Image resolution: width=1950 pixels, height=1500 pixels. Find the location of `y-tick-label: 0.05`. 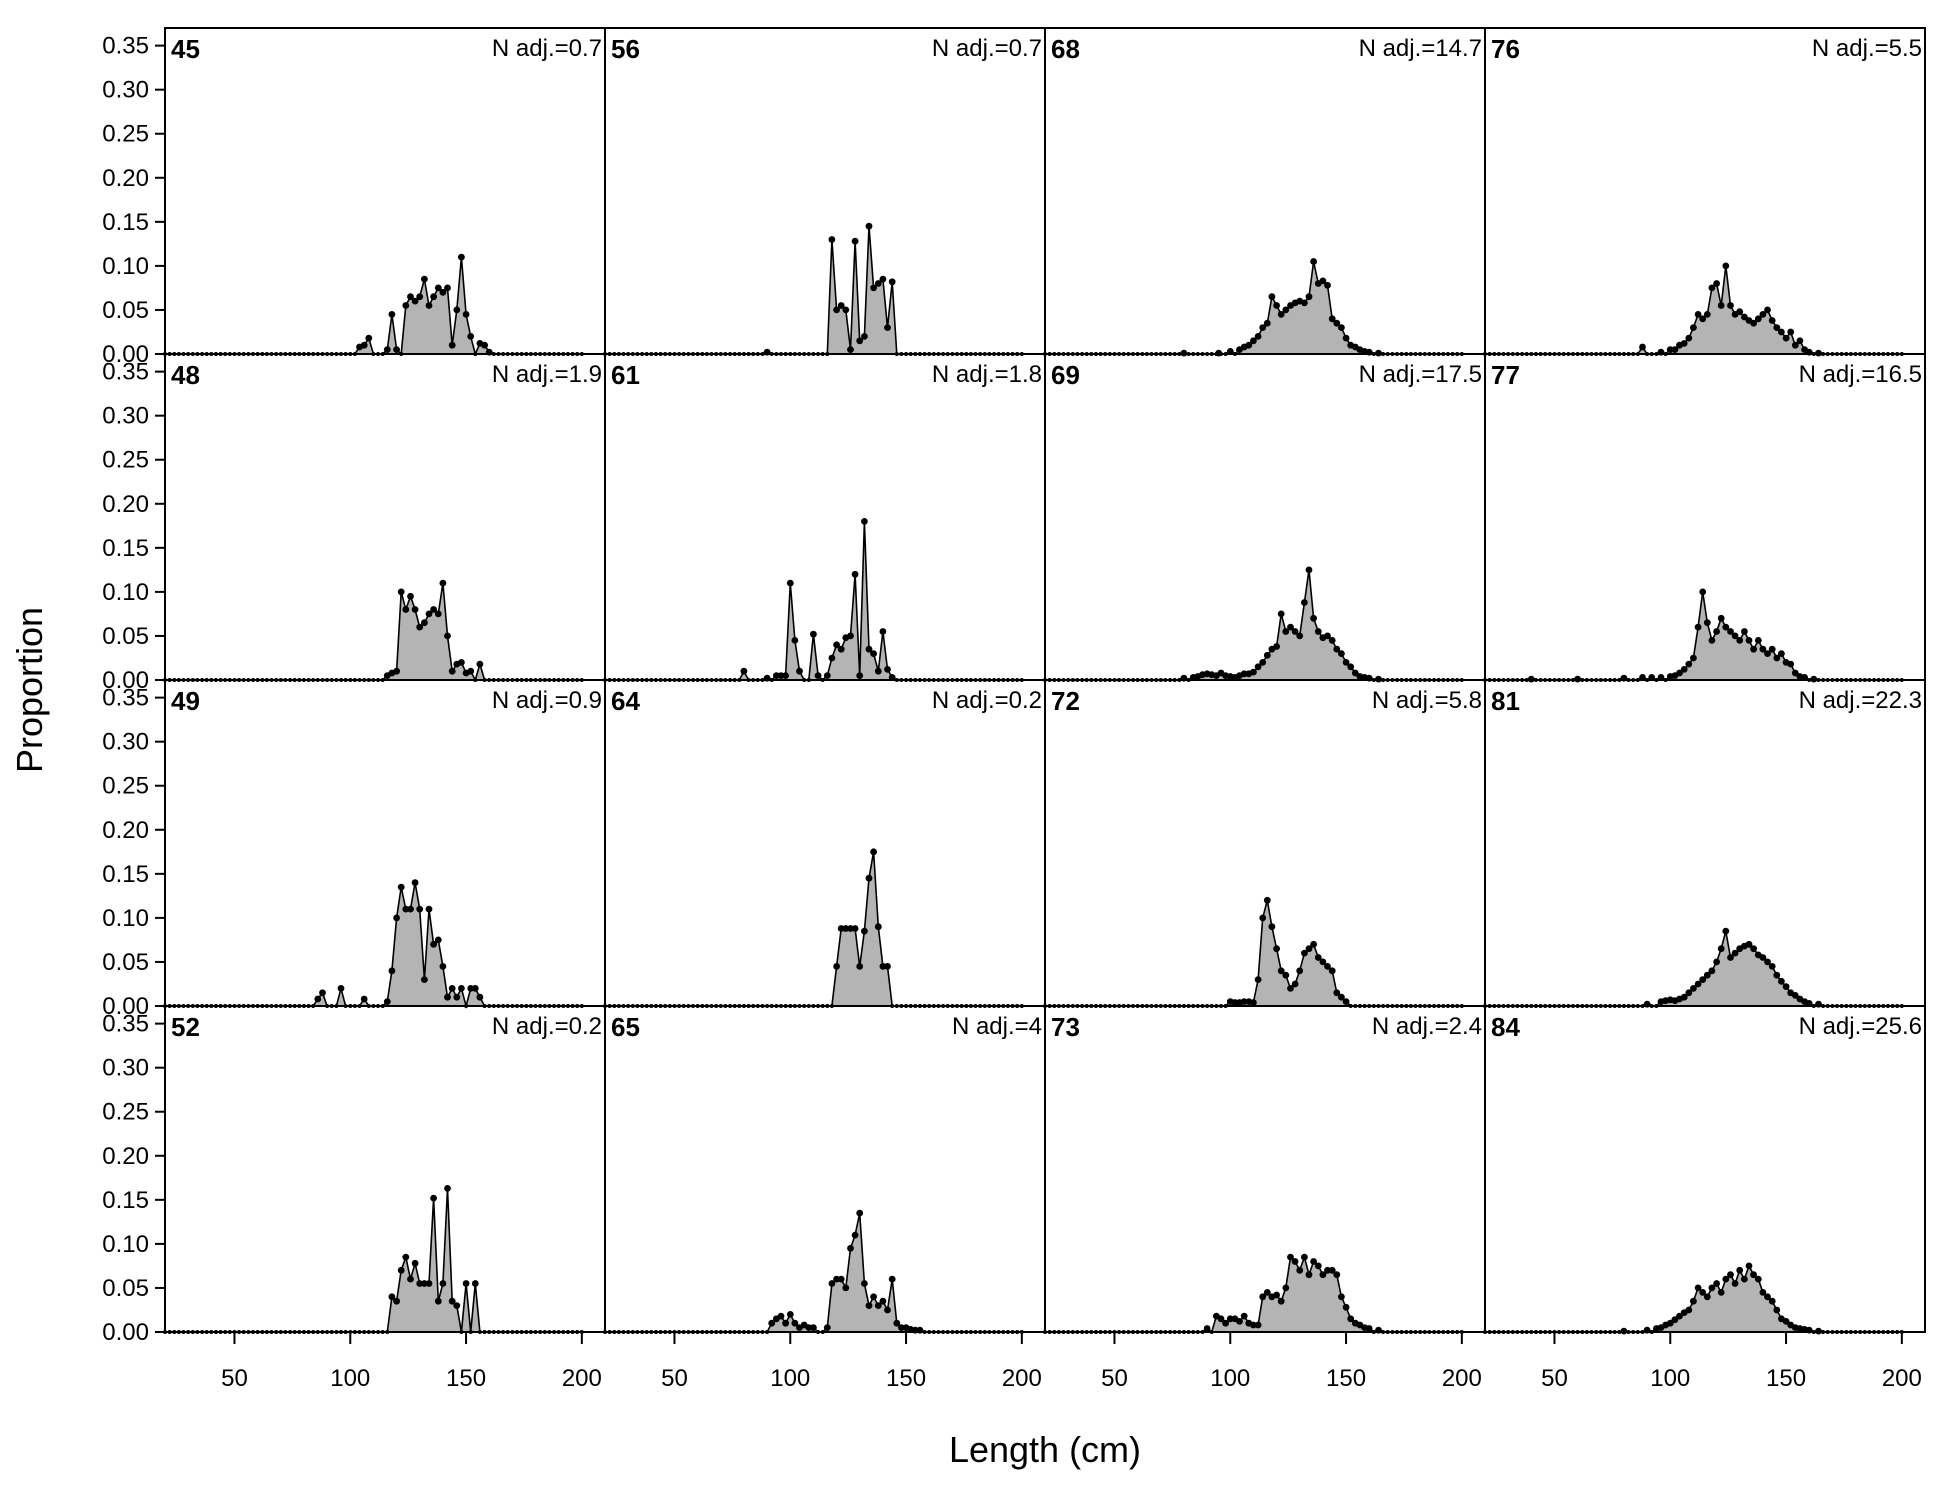

y-tick-label: 0.05 is located at coordinates (125, 962).